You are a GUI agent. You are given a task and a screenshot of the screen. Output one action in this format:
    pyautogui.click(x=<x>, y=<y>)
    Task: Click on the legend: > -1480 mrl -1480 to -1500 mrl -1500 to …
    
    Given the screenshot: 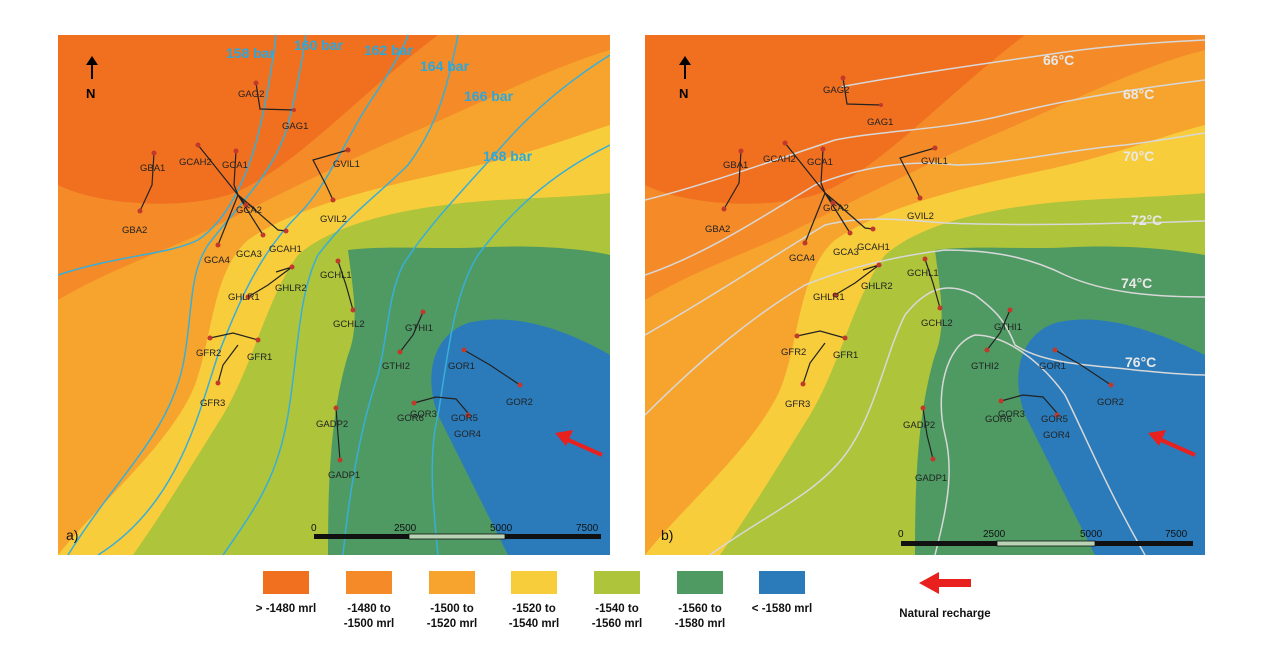 What is the action you would take?
    pyautogui.click(x=630, y=611)
    